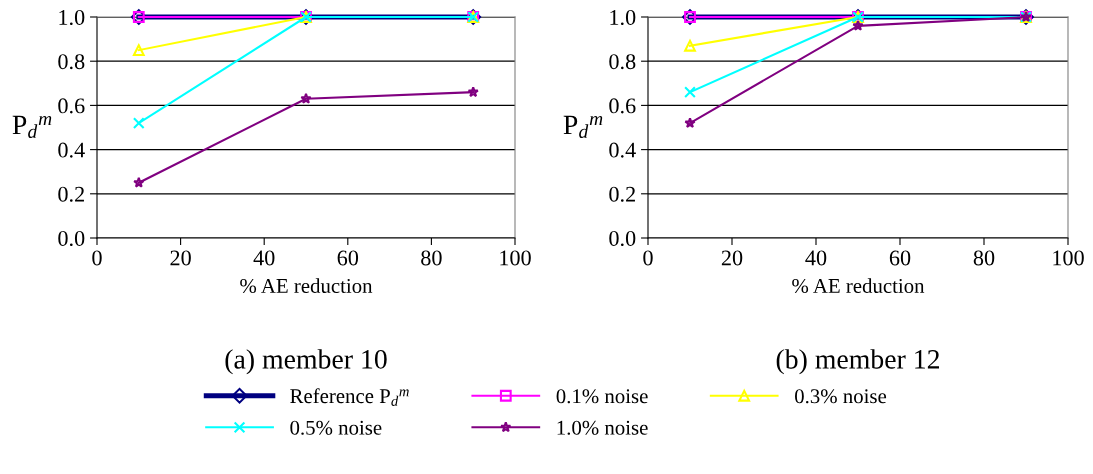 Image resolution: width=1093 pixels, height=474 pixels. Describe the element at coordinates (336, 427) in the screenshot. I see `legend-label: 0.5% noise` at that location.